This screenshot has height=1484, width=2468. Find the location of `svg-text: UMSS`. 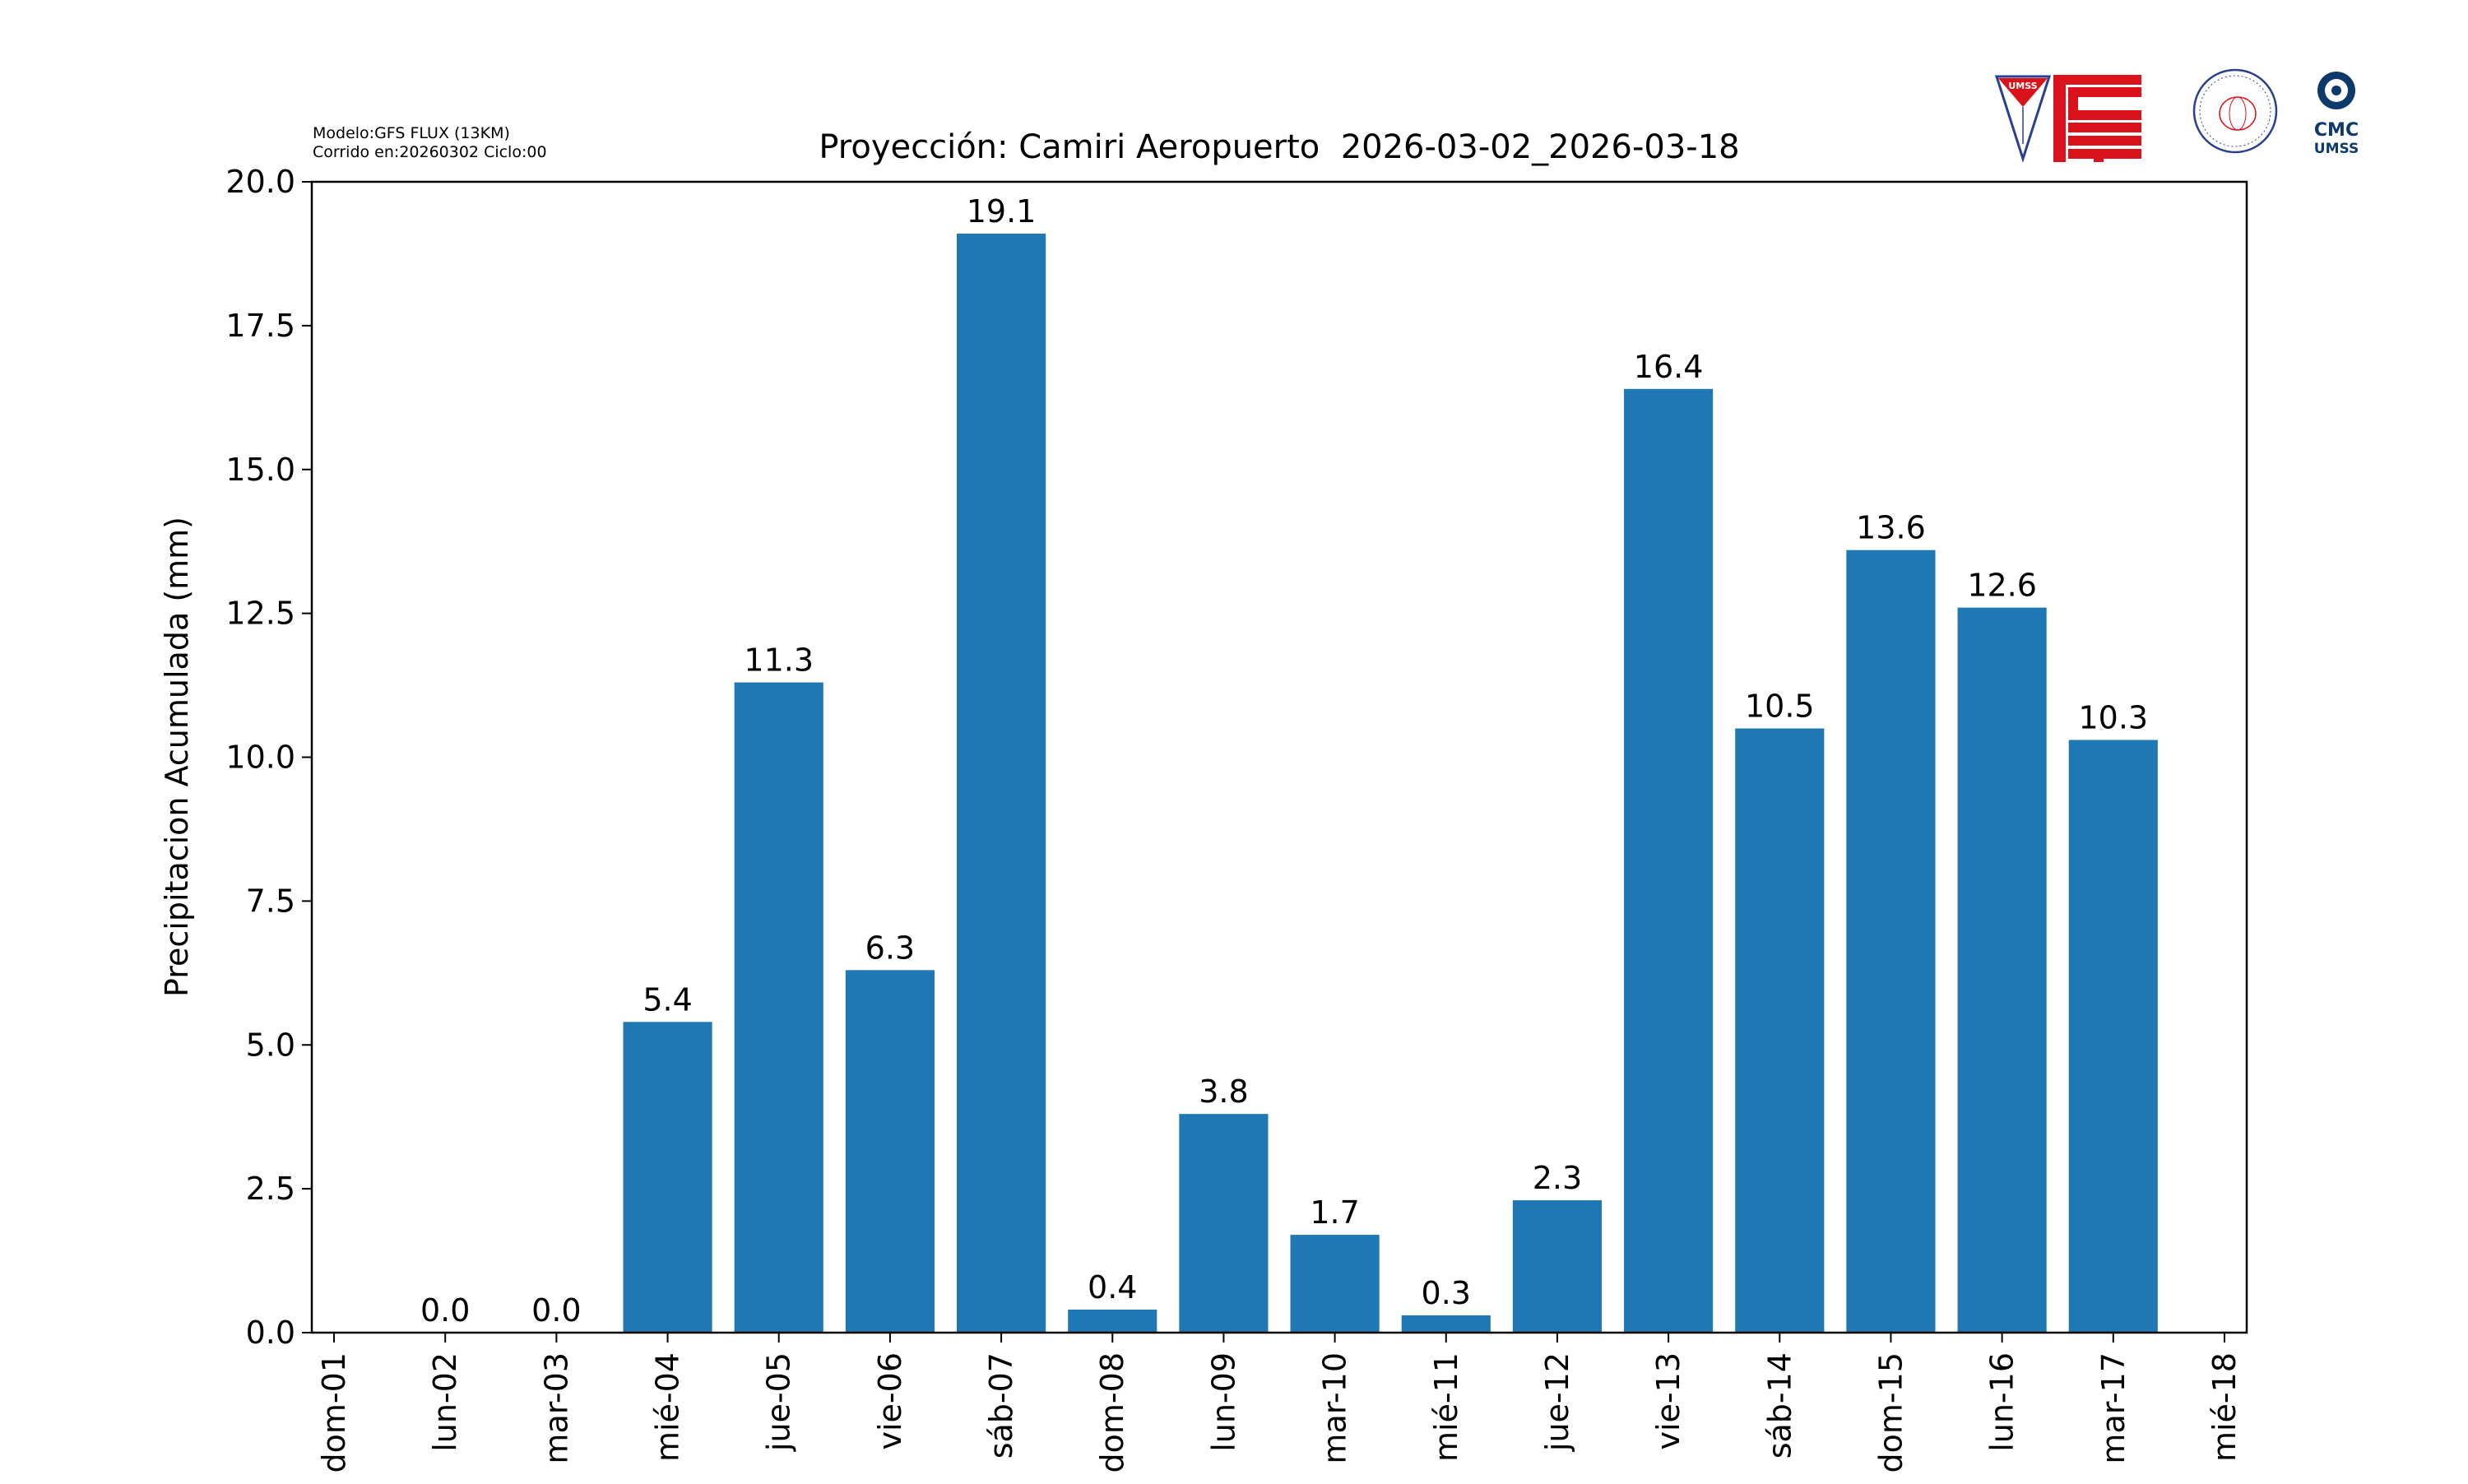

svg-text: UMSS is located at coordinates (2023, 86).